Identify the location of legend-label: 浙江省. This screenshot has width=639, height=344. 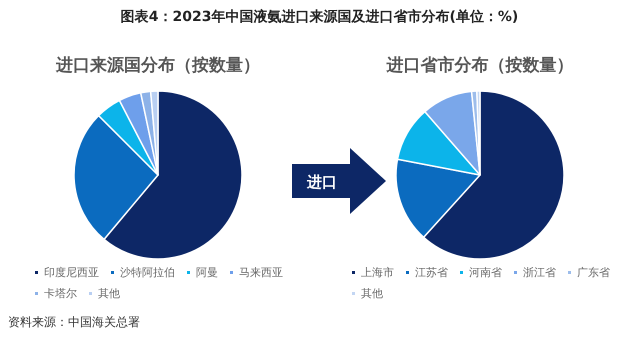
(539, 272).